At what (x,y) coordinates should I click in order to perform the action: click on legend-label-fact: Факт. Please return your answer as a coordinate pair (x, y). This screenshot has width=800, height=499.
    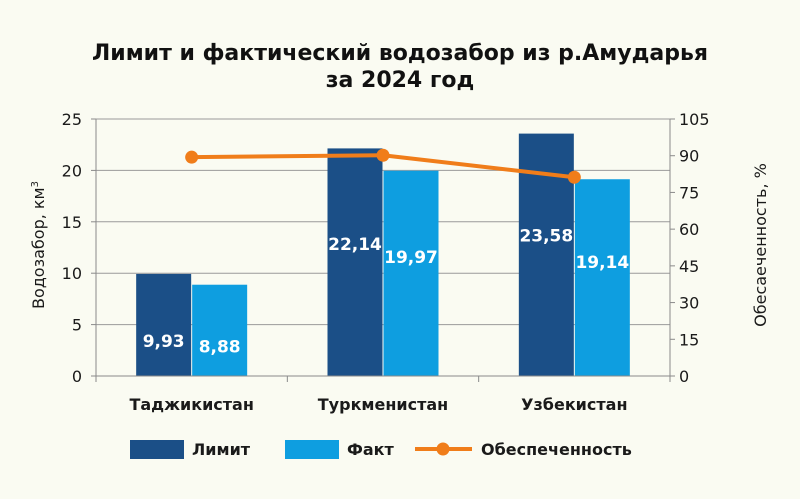
    Looking at the image, I should click on (371, 449).